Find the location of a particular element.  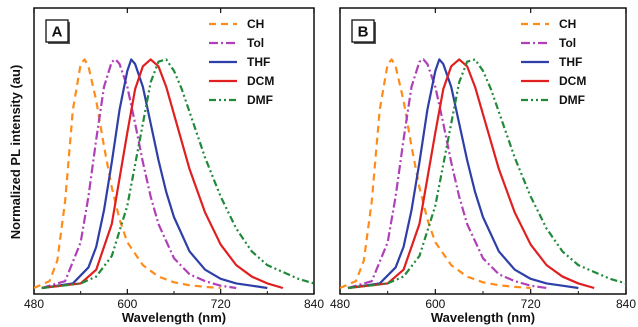

panel-label: A is located at coordinates (57, 32).